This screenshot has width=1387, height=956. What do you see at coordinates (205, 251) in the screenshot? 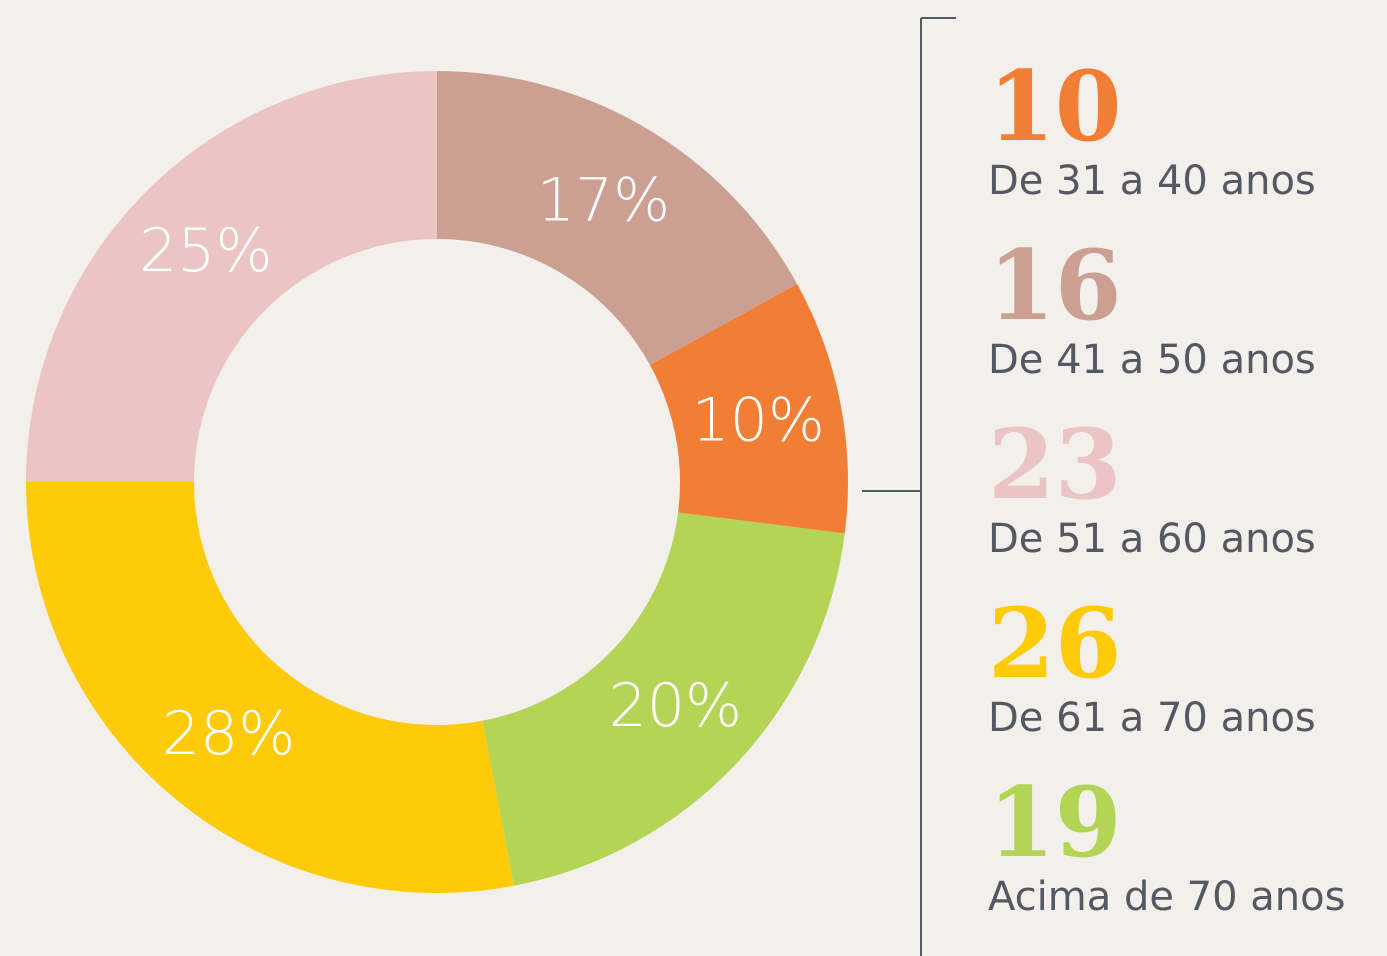
I see `slice-label: 25%` at bounding box center [205, 251].